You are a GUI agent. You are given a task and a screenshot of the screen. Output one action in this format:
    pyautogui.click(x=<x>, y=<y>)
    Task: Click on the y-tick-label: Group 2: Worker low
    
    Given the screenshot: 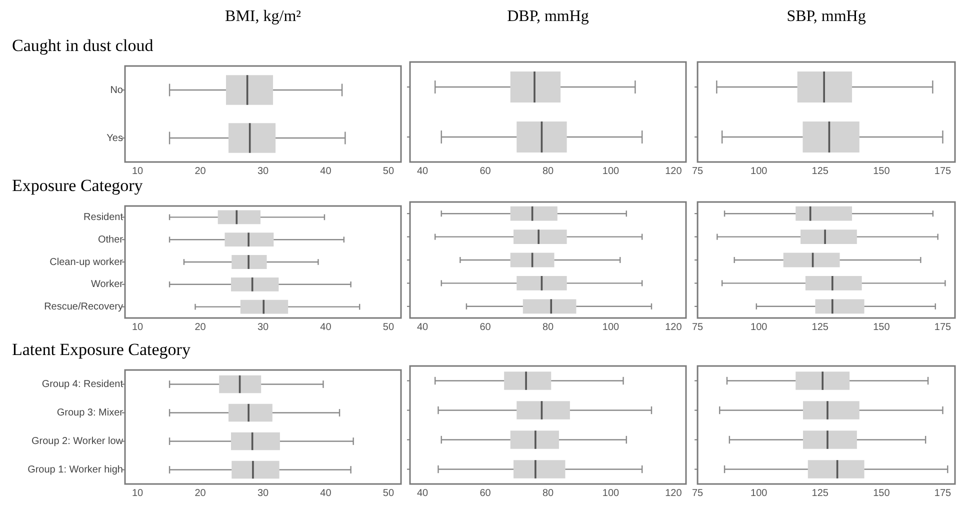 What is the action you would take?
    pyautogui.click(x=77, y=441)
    